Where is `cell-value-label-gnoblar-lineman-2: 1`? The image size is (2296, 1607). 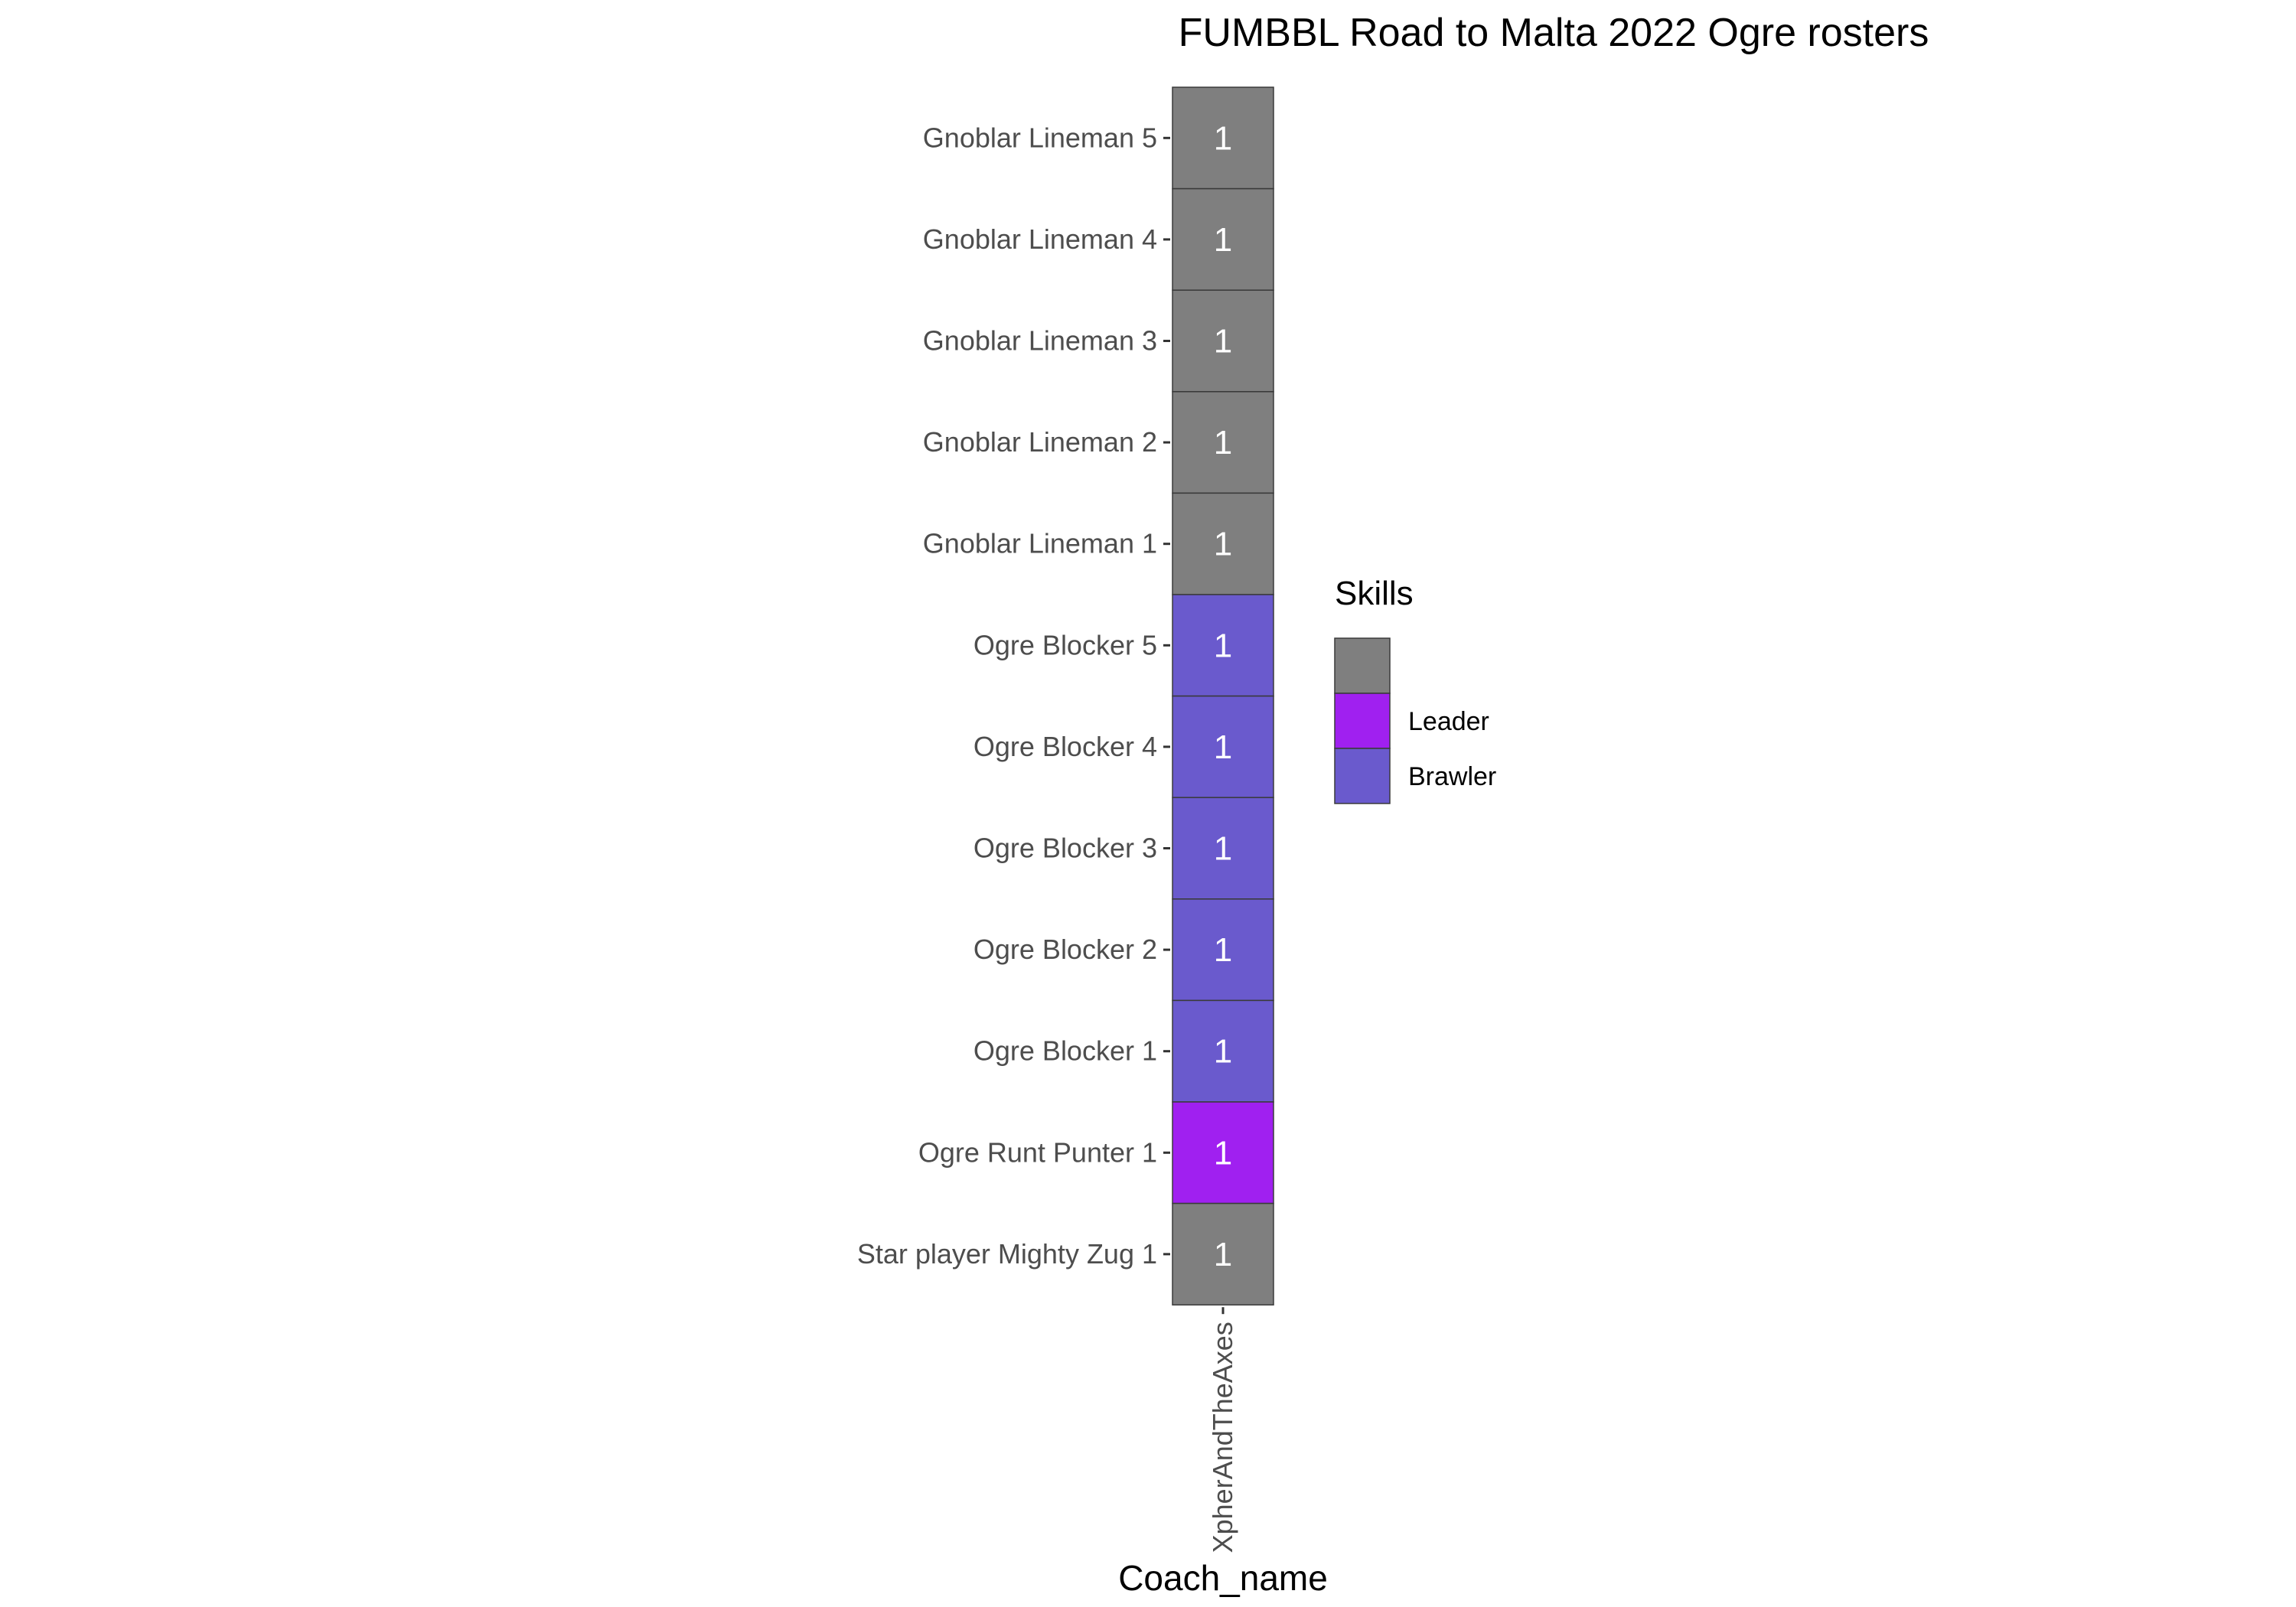
cell-value-label-gnoblar-lineman-2: 1 is located at coordinates (1223, 442).